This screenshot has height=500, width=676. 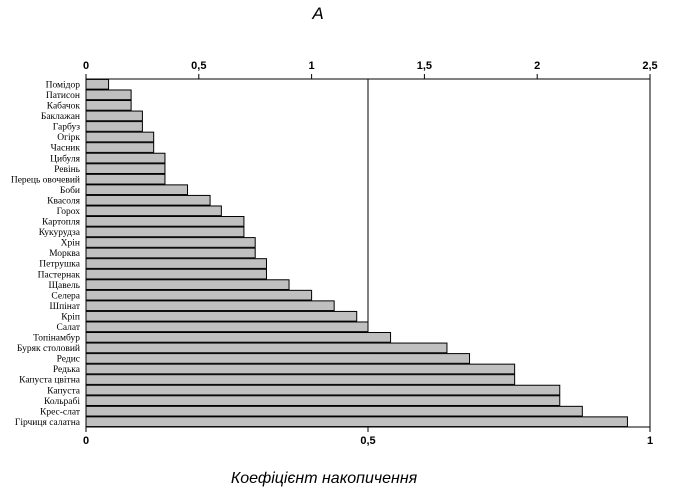 I want to click on category-label: Ревінь, so click(x=67, y=170).